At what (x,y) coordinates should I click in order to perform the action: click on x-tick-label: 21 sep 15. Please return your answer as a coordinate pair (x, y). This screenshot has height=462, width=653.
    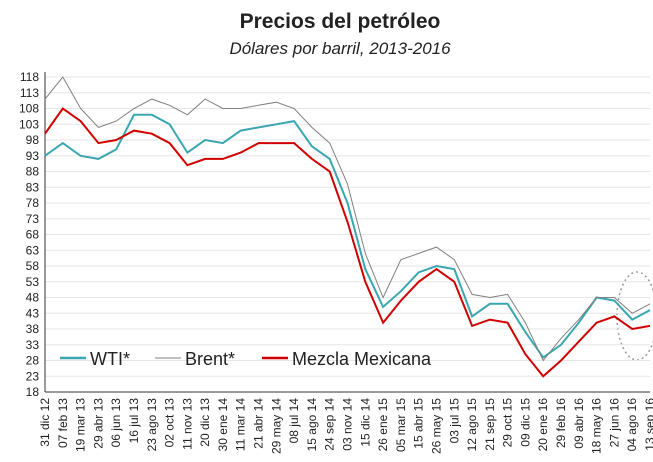
    Looking at the image, I should click on (490, 424).